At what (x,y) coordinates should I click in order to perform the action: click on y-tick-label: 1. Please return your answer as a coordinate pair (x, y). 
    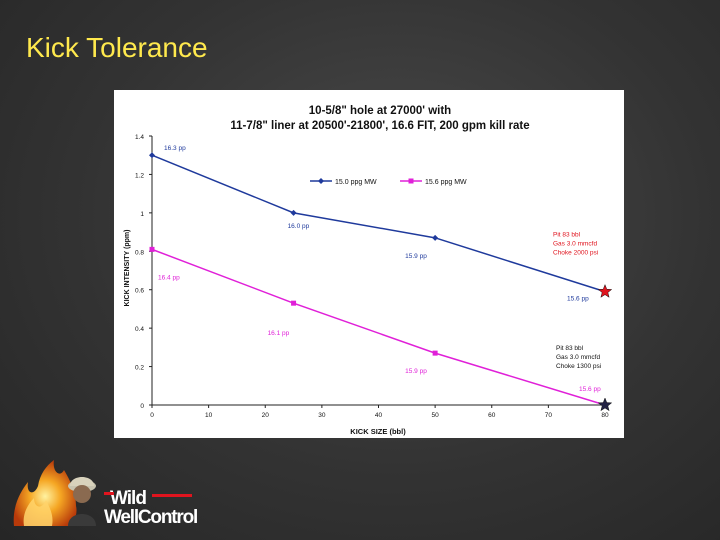
    Looking at the image, I should click on (142, 214).